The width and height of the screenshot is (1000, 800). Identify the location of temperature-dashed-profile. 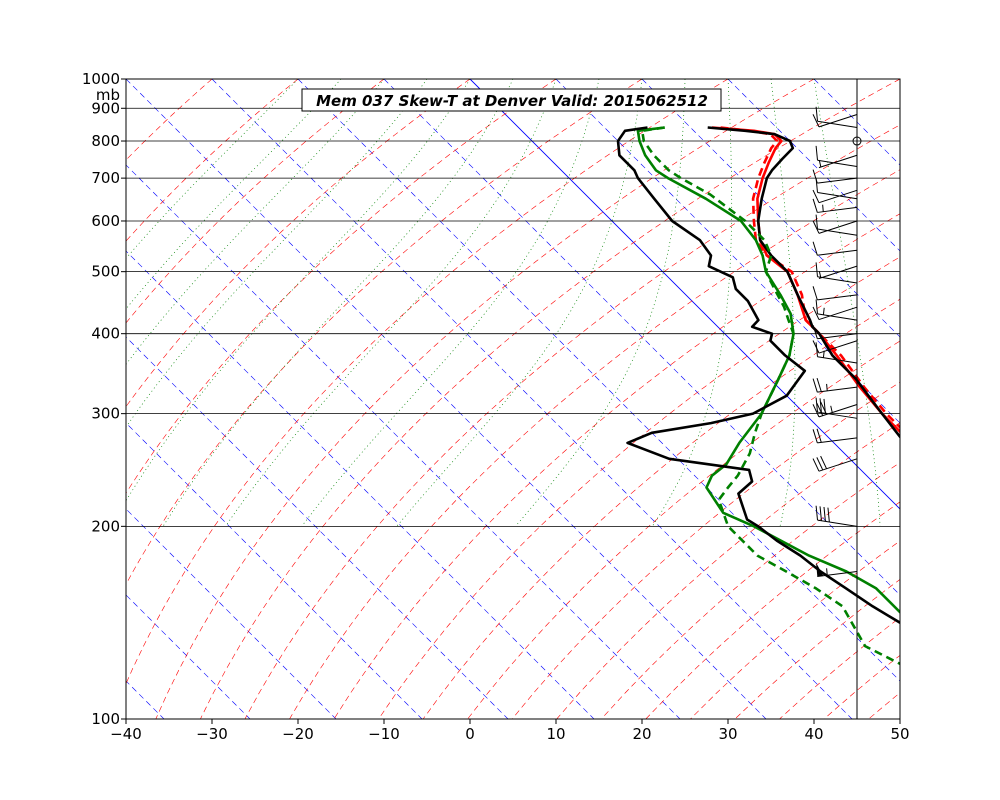
(810, 278).